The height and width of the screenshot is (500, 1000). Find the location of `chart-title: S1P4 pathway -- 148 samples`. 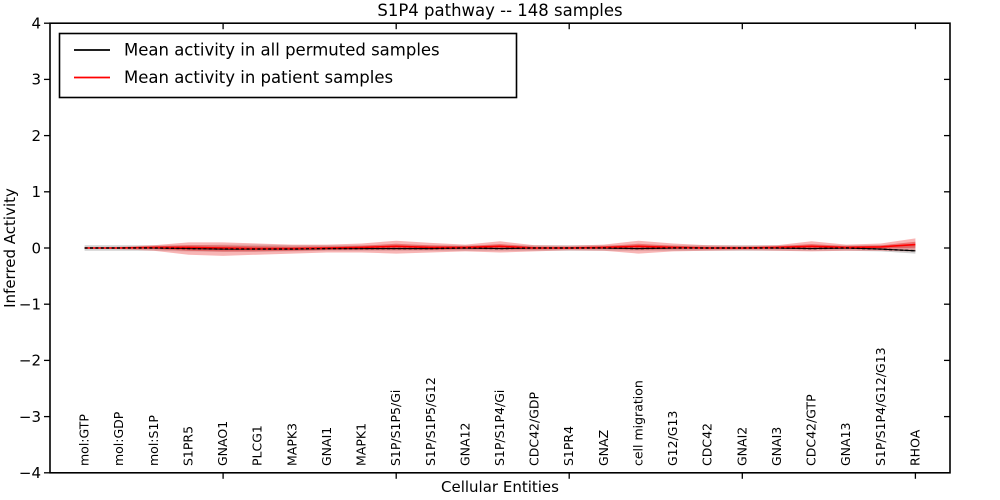

chart-title: S1P4 pathway -- 148 samples is located at coordinates (499, 10).